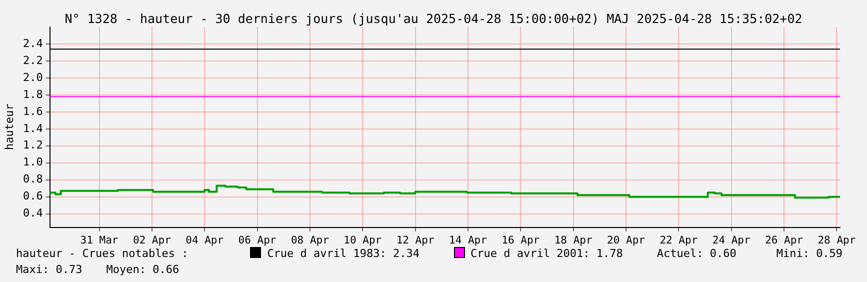  Describe the element at coordinates (696, 253) in the screenshot. I see `text: Actuel: 0.60` at that location.